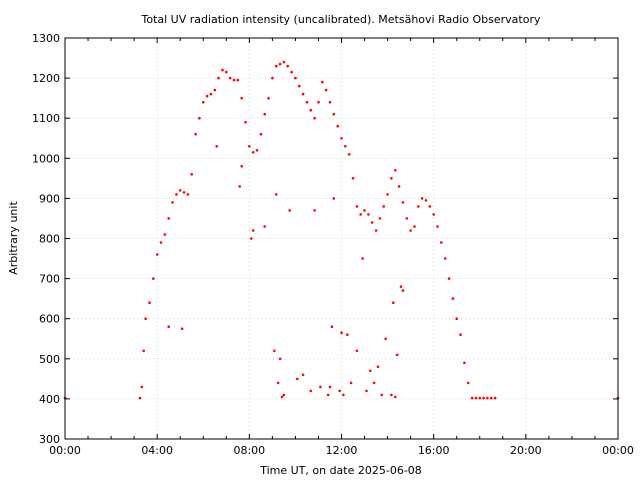 This screenshot has height=480, width=640. Describe the element at coordinates (49, 359) in the screenshot. I see `y-tick-label: 500` at that location.